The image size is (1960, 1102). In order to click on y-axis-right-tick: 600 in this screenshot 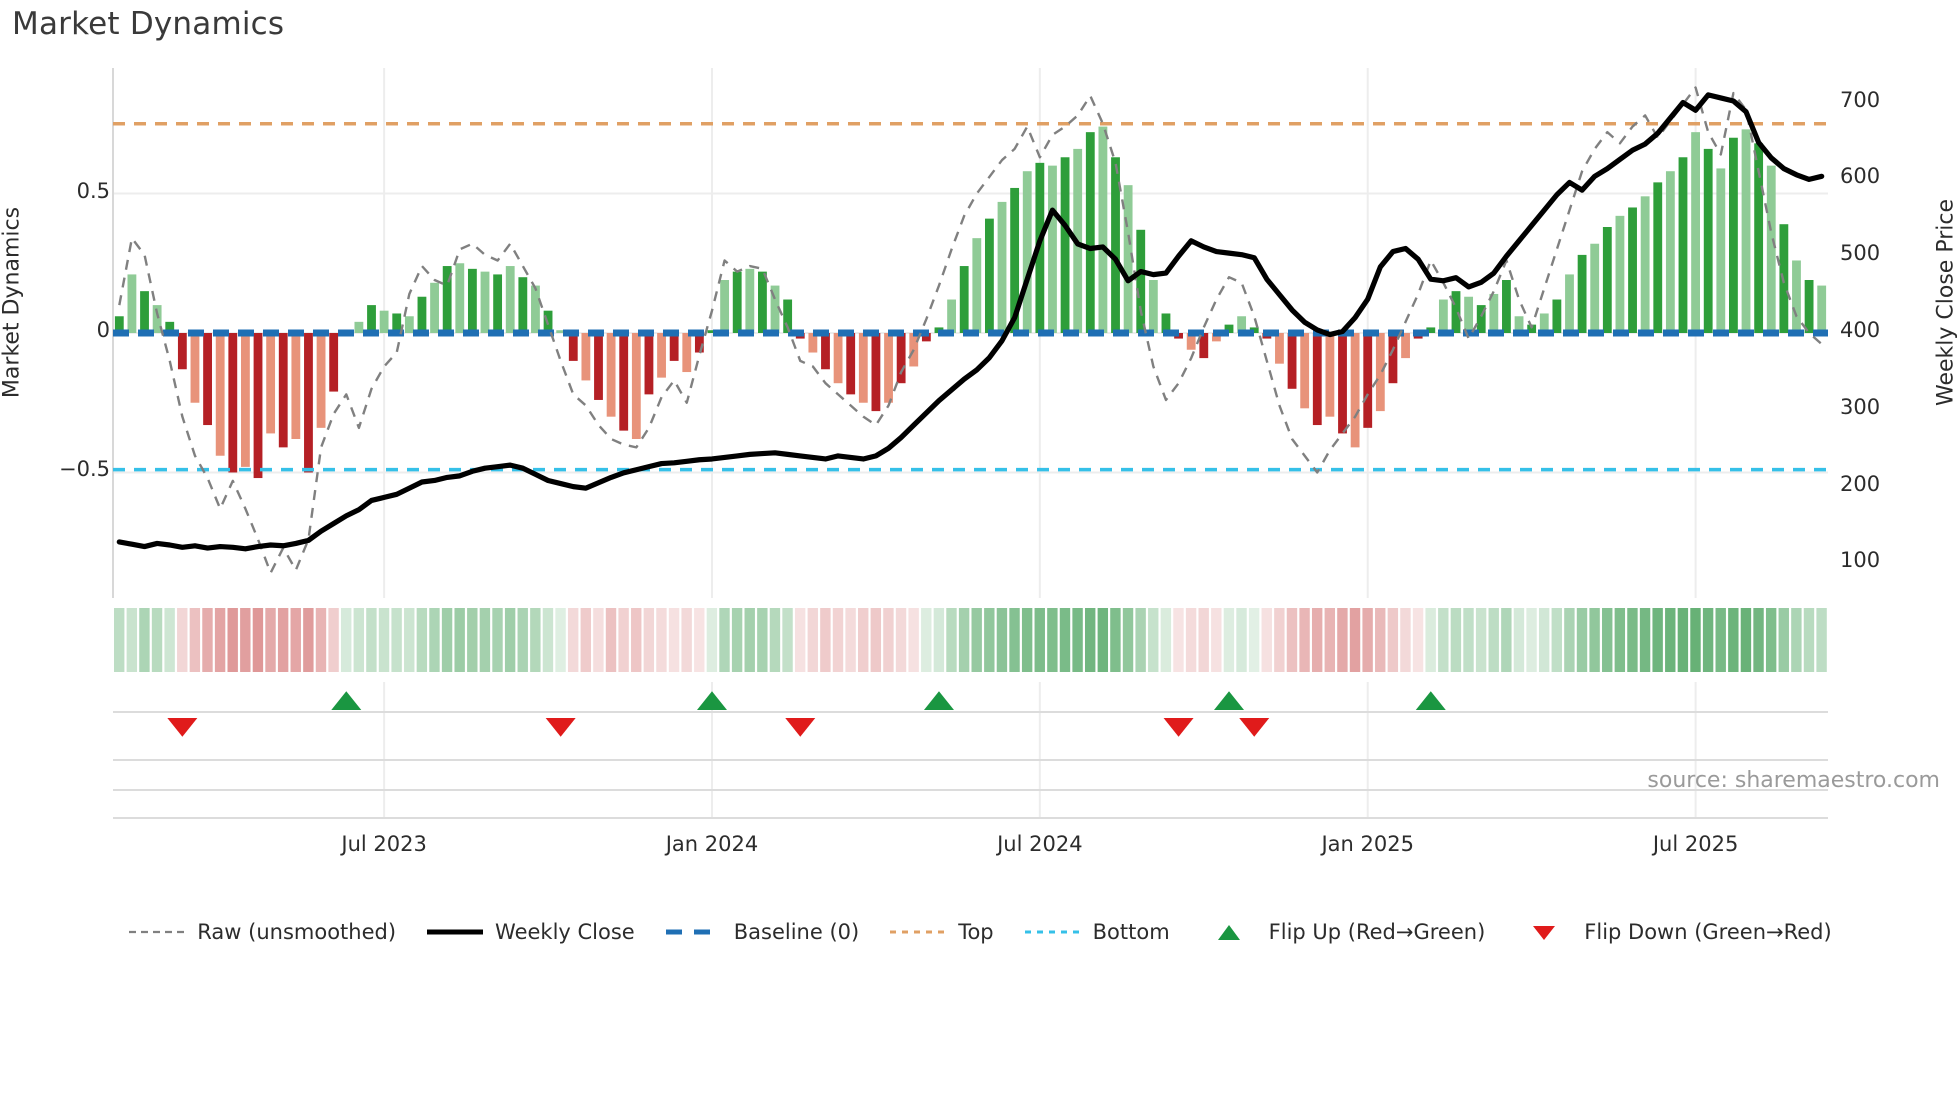, I will do `click(1860, 176)`.